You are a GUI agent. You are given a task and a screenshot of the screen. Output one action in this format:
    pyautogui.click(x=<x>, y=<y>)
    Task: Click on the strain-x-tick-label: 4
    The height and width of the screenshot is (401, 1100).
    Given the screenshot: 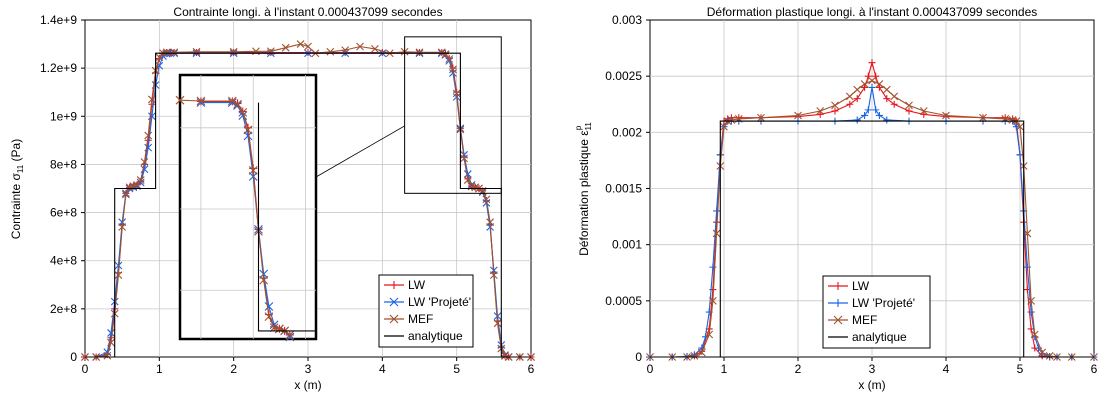 What is the action you would take?
    pyautogui.click(x=946, y=369)
    